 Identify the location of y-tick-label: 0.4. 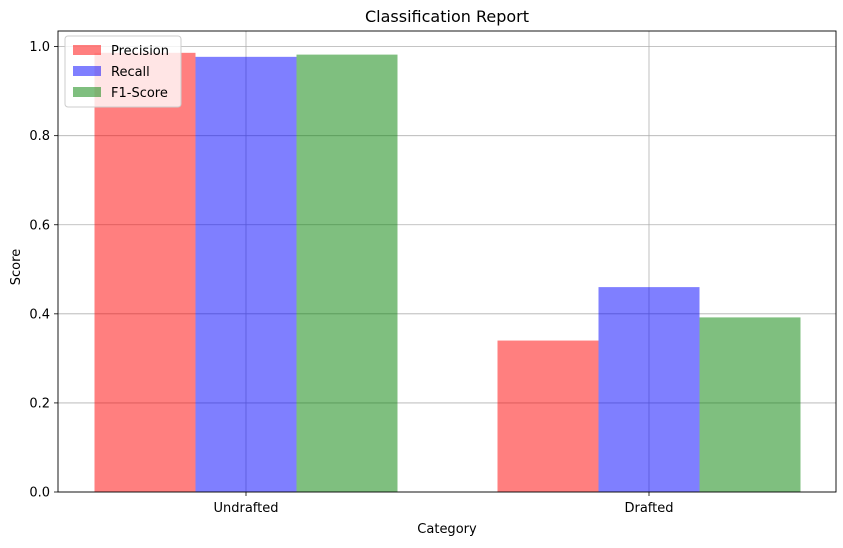
(39, 314).